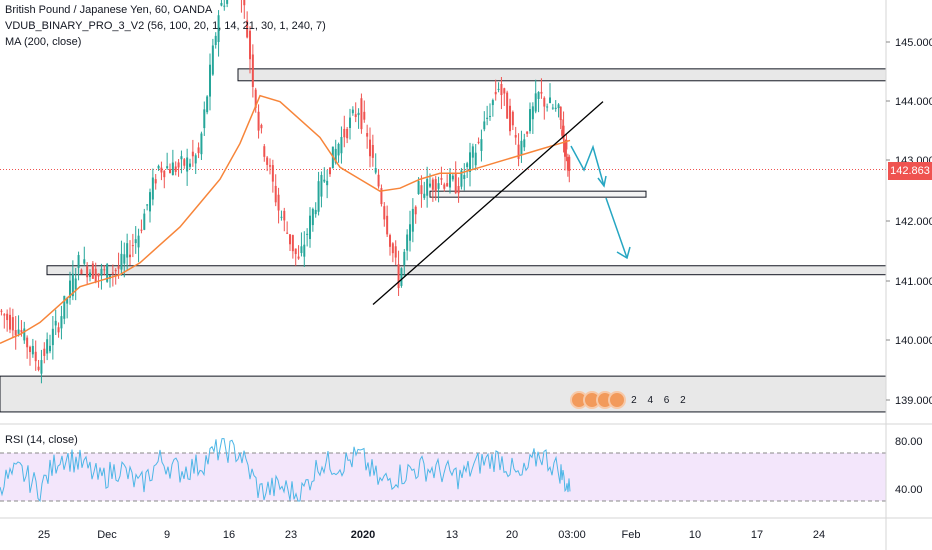  What do you see at coordinates (167, 535) in the screenshot?
I see `time-tick-label: 9` at bounding box center [167, 535].